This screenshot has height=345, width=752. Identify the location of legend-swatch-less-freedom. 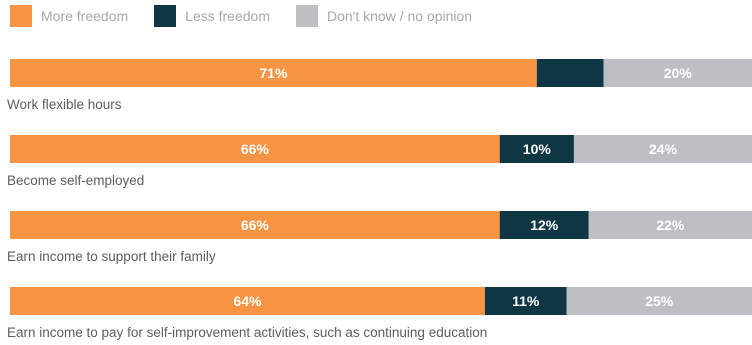
(165, 16).